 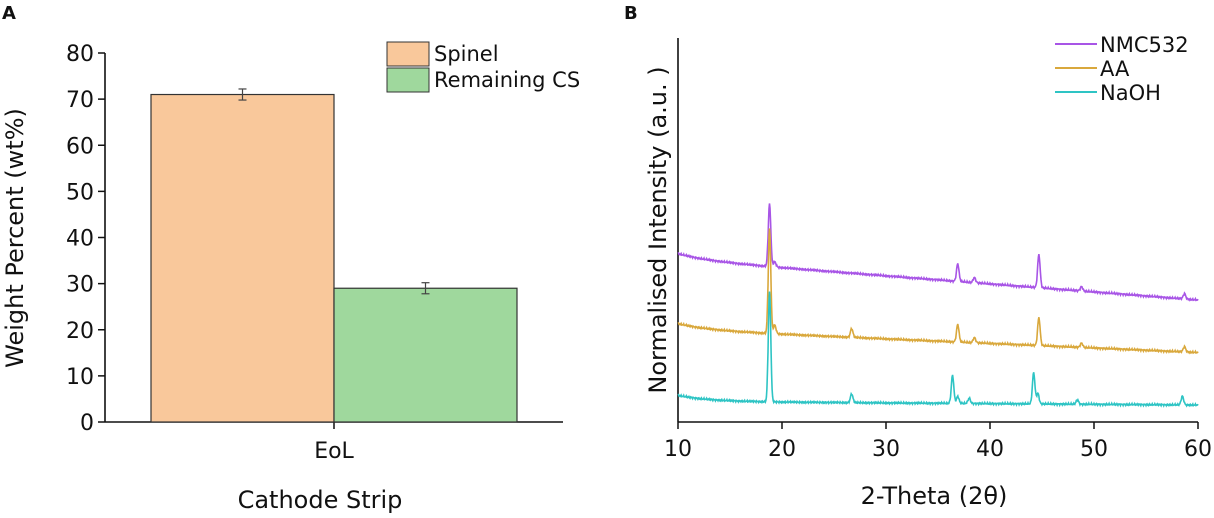 What do you see at coordinates (80, 146) in the screenshot?
I see `y-tick-label-a: 60` at bounding box center [80, 146].